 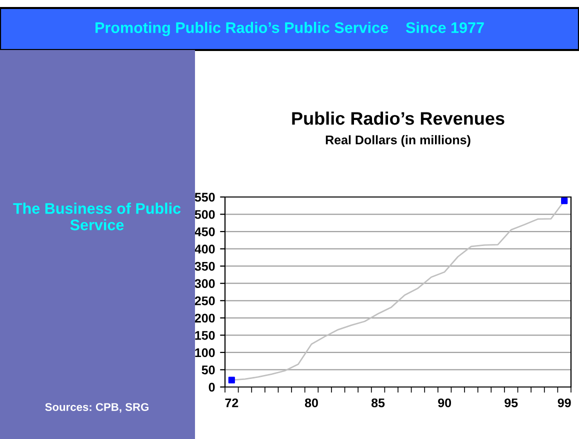 I want to click on y-tick-label: 350, so click(x=204, y=266).